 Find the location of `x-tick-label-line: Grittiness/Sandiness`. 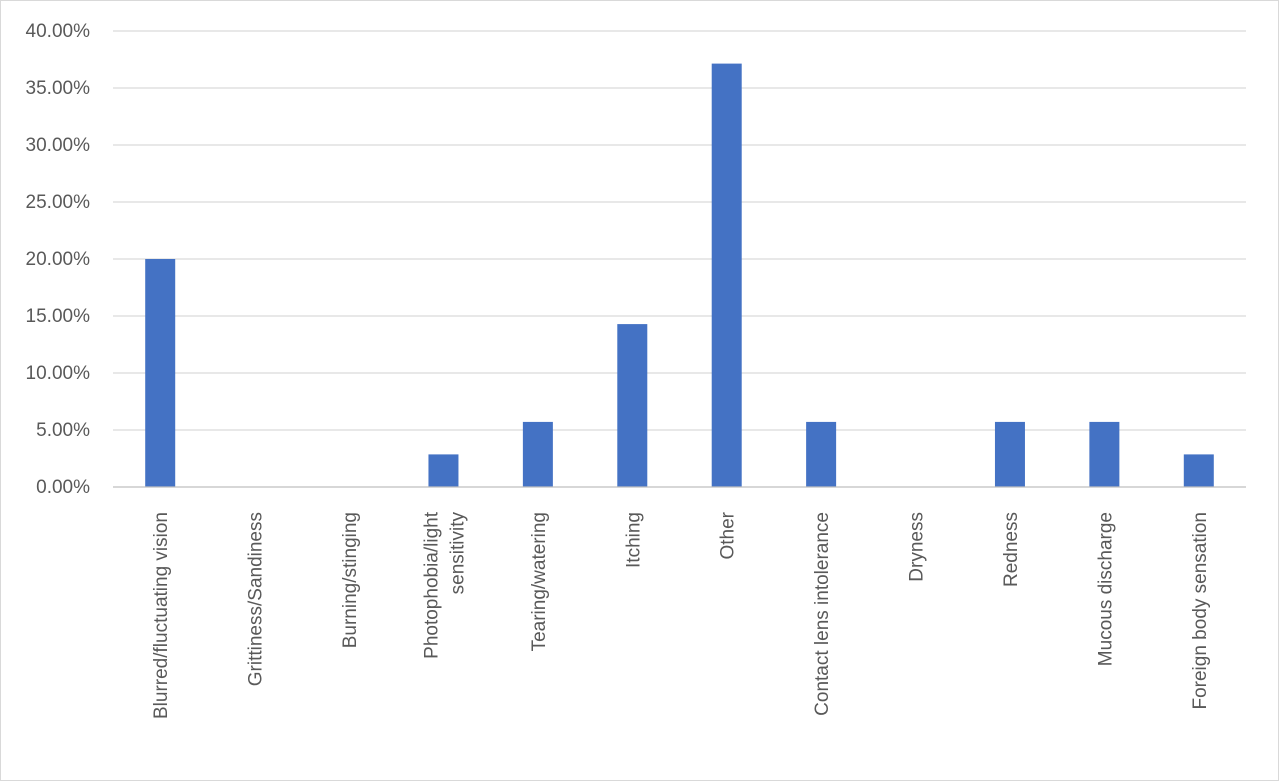

x-tick-label-line: Grittiness/Sandiness is located at coordinates (256, 599).